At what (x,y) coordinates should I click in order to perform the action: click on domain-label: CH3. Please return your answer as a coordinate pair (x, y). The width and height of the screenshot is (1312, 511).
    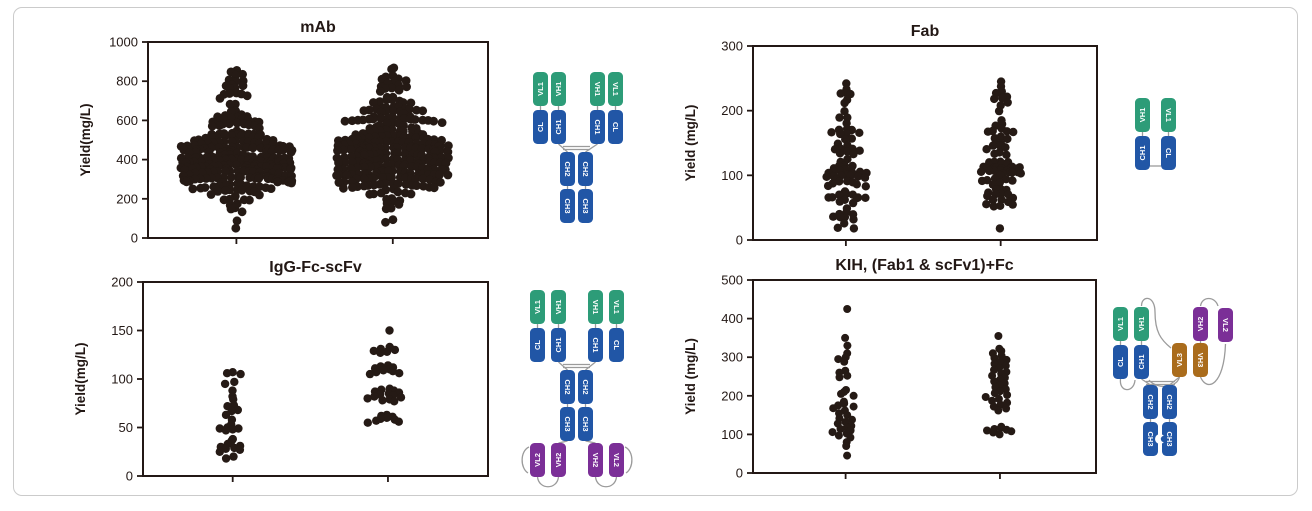
    Looking at the image, I should click on (585, 423).